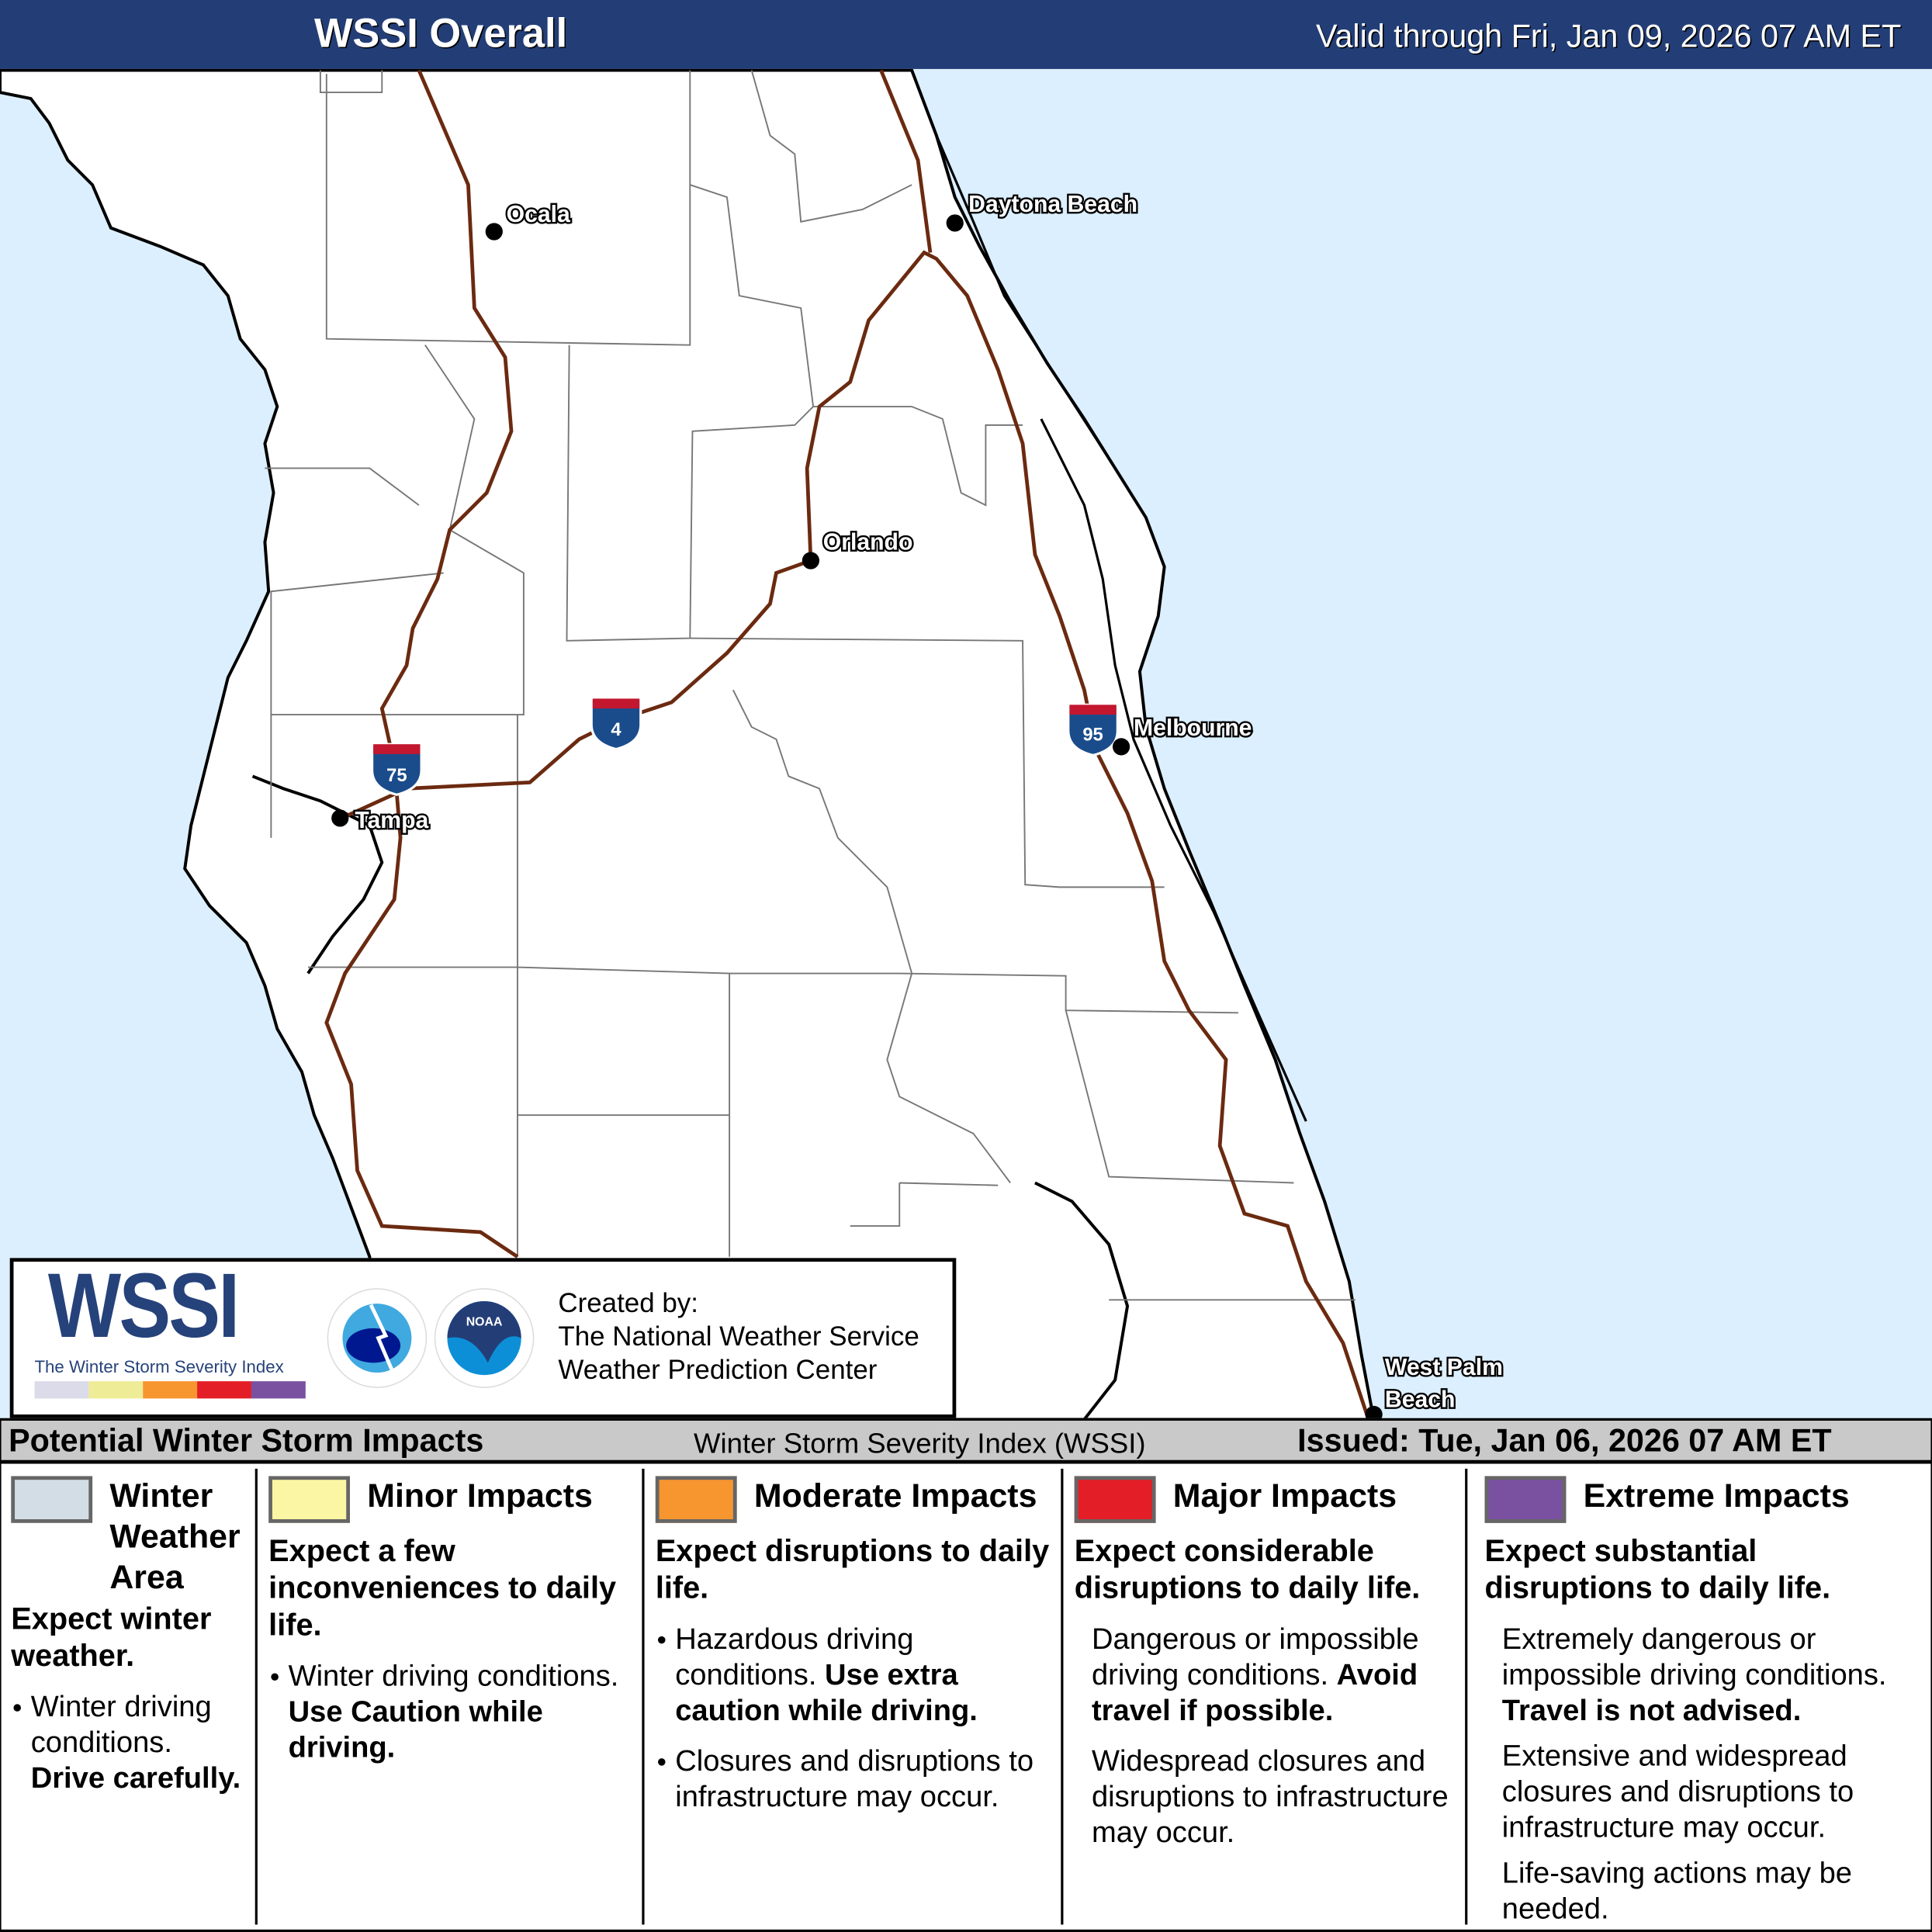  I want to click on wssi-subtitle: The Winter Storm Severity Index, so click(159, 1366).